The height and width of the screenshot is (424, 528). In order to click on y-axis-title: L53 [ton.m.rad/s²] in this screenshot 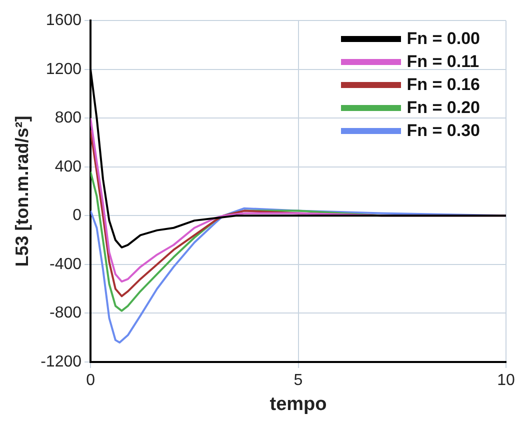, I will do `click(22, 191)`.